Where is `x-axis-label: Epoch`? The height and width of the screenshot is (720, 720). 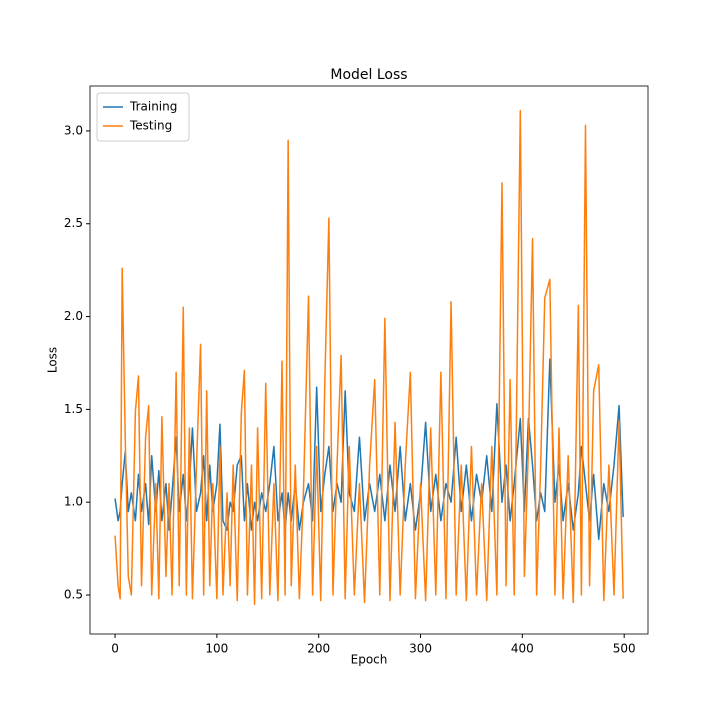
x-axis-label: Epoch is located at coordinates (369, 660).